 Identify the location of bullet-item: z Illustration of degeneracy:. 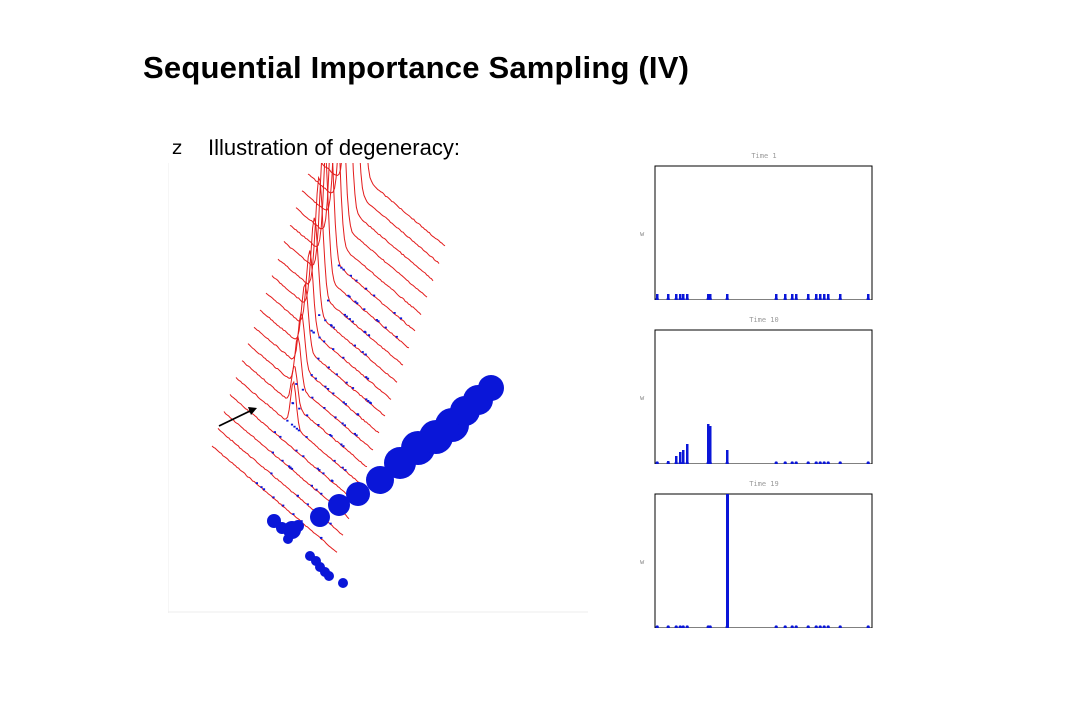
(316, 148).